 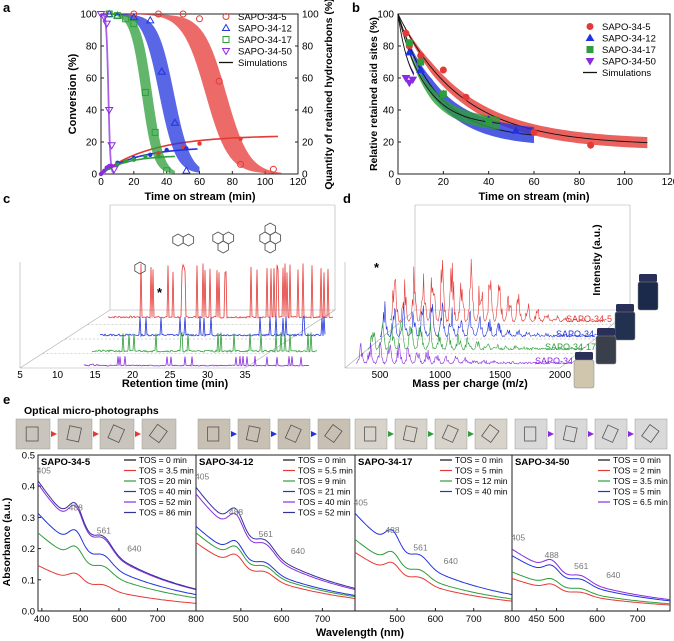 What do you see at coordinates (361, 502) in the screenshot?
I see `panel-e-peak-label: 405` at bounding box center [361, 502].